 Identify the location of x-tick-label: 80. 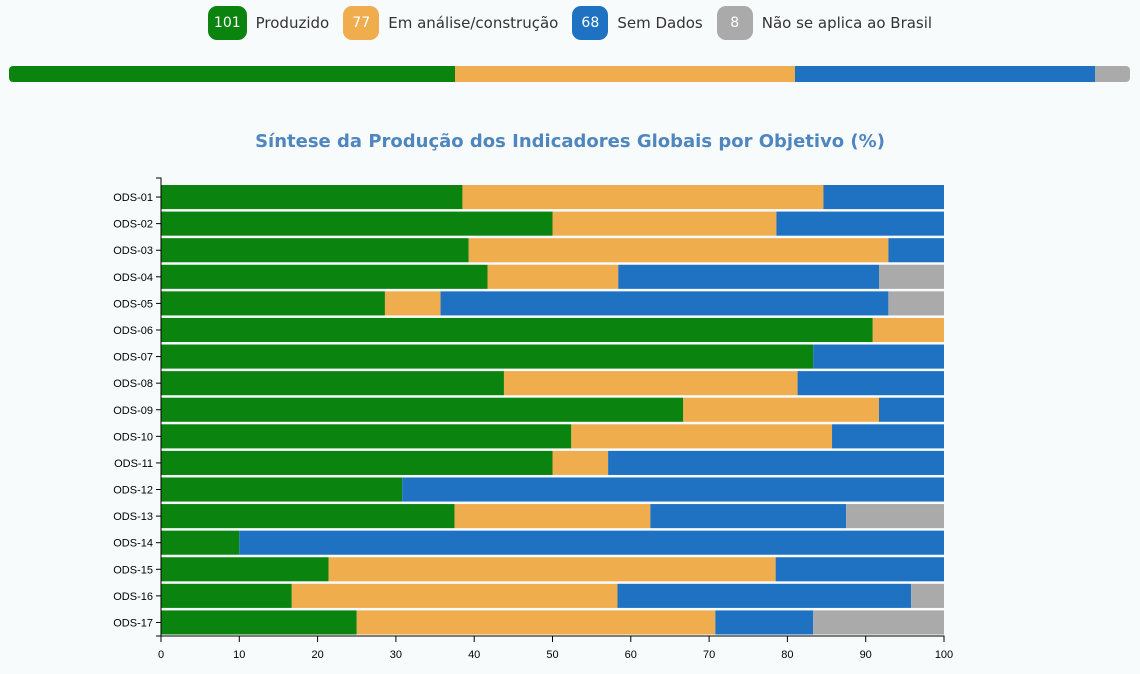
(787, 655).